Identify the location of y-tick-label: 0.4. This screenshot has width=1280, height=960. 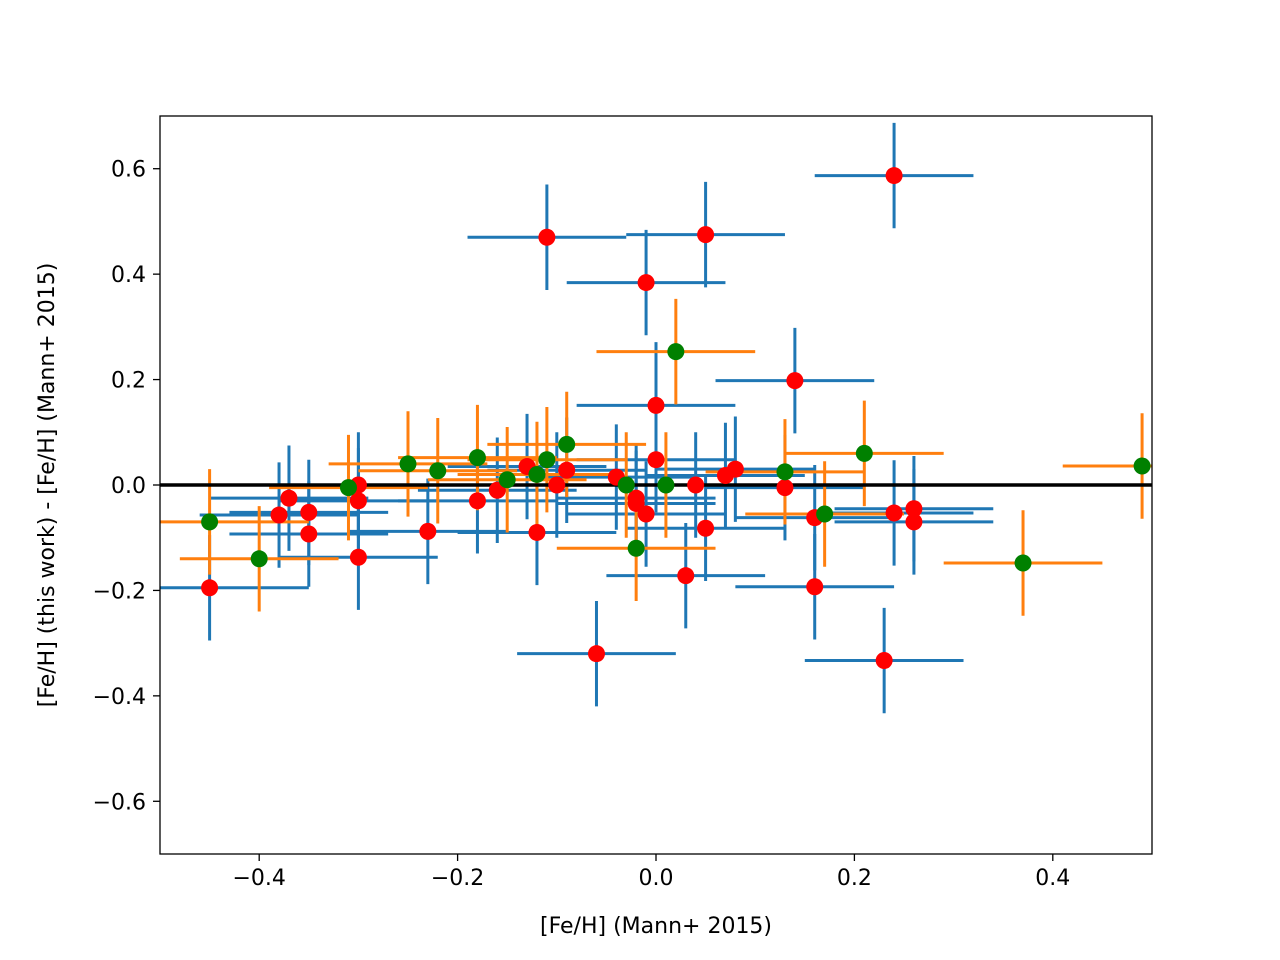
(128, 275).